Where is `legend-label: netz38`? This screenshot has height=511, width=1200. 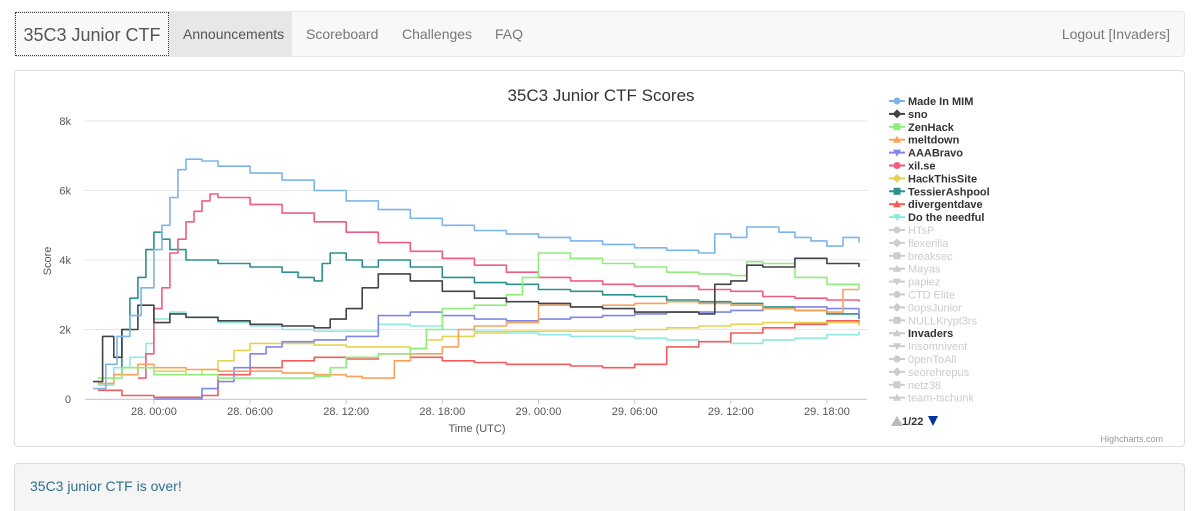 legend-label: netz38 is located at coordinates (924, 386).